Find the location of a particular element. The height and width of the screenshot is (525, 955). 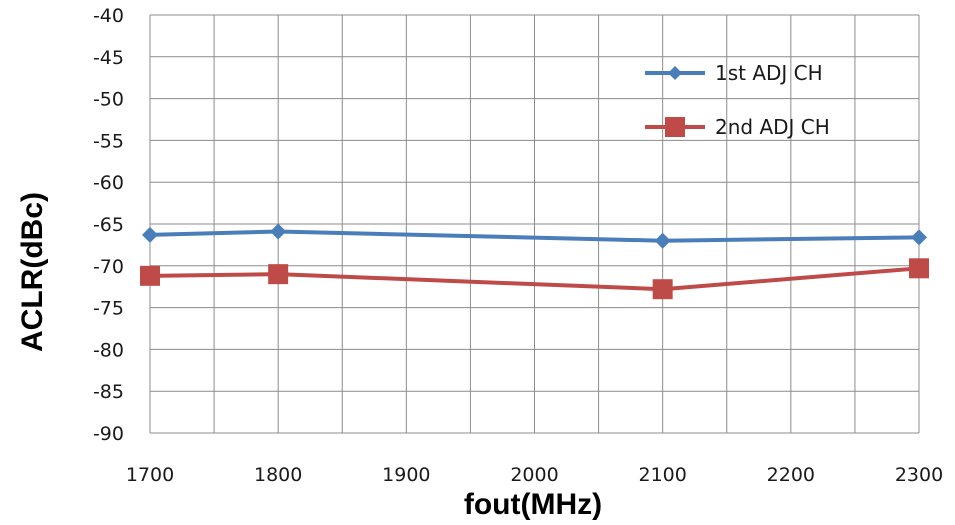

y-axis-ticks: -40 -45 -50 -55 -60 -65 -70 -75 -80 -85 -90 is located at coordinates (108, 225).